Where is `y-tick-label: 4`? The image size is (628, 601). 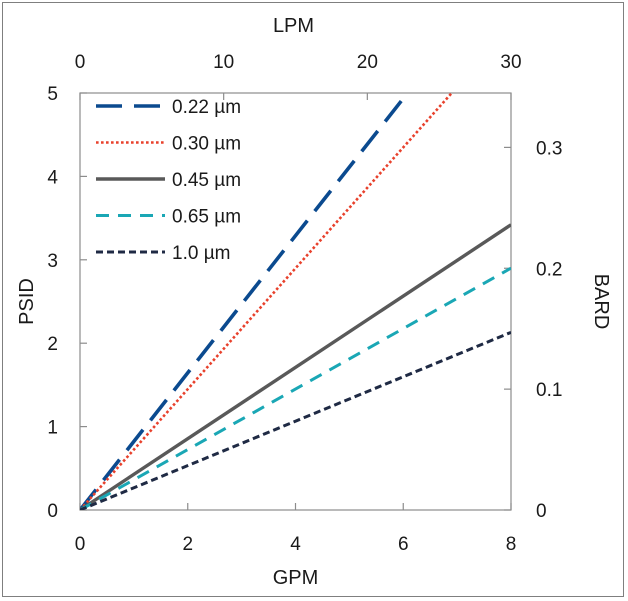 y-tick-label: 4 is located at coordinates (52, 177).